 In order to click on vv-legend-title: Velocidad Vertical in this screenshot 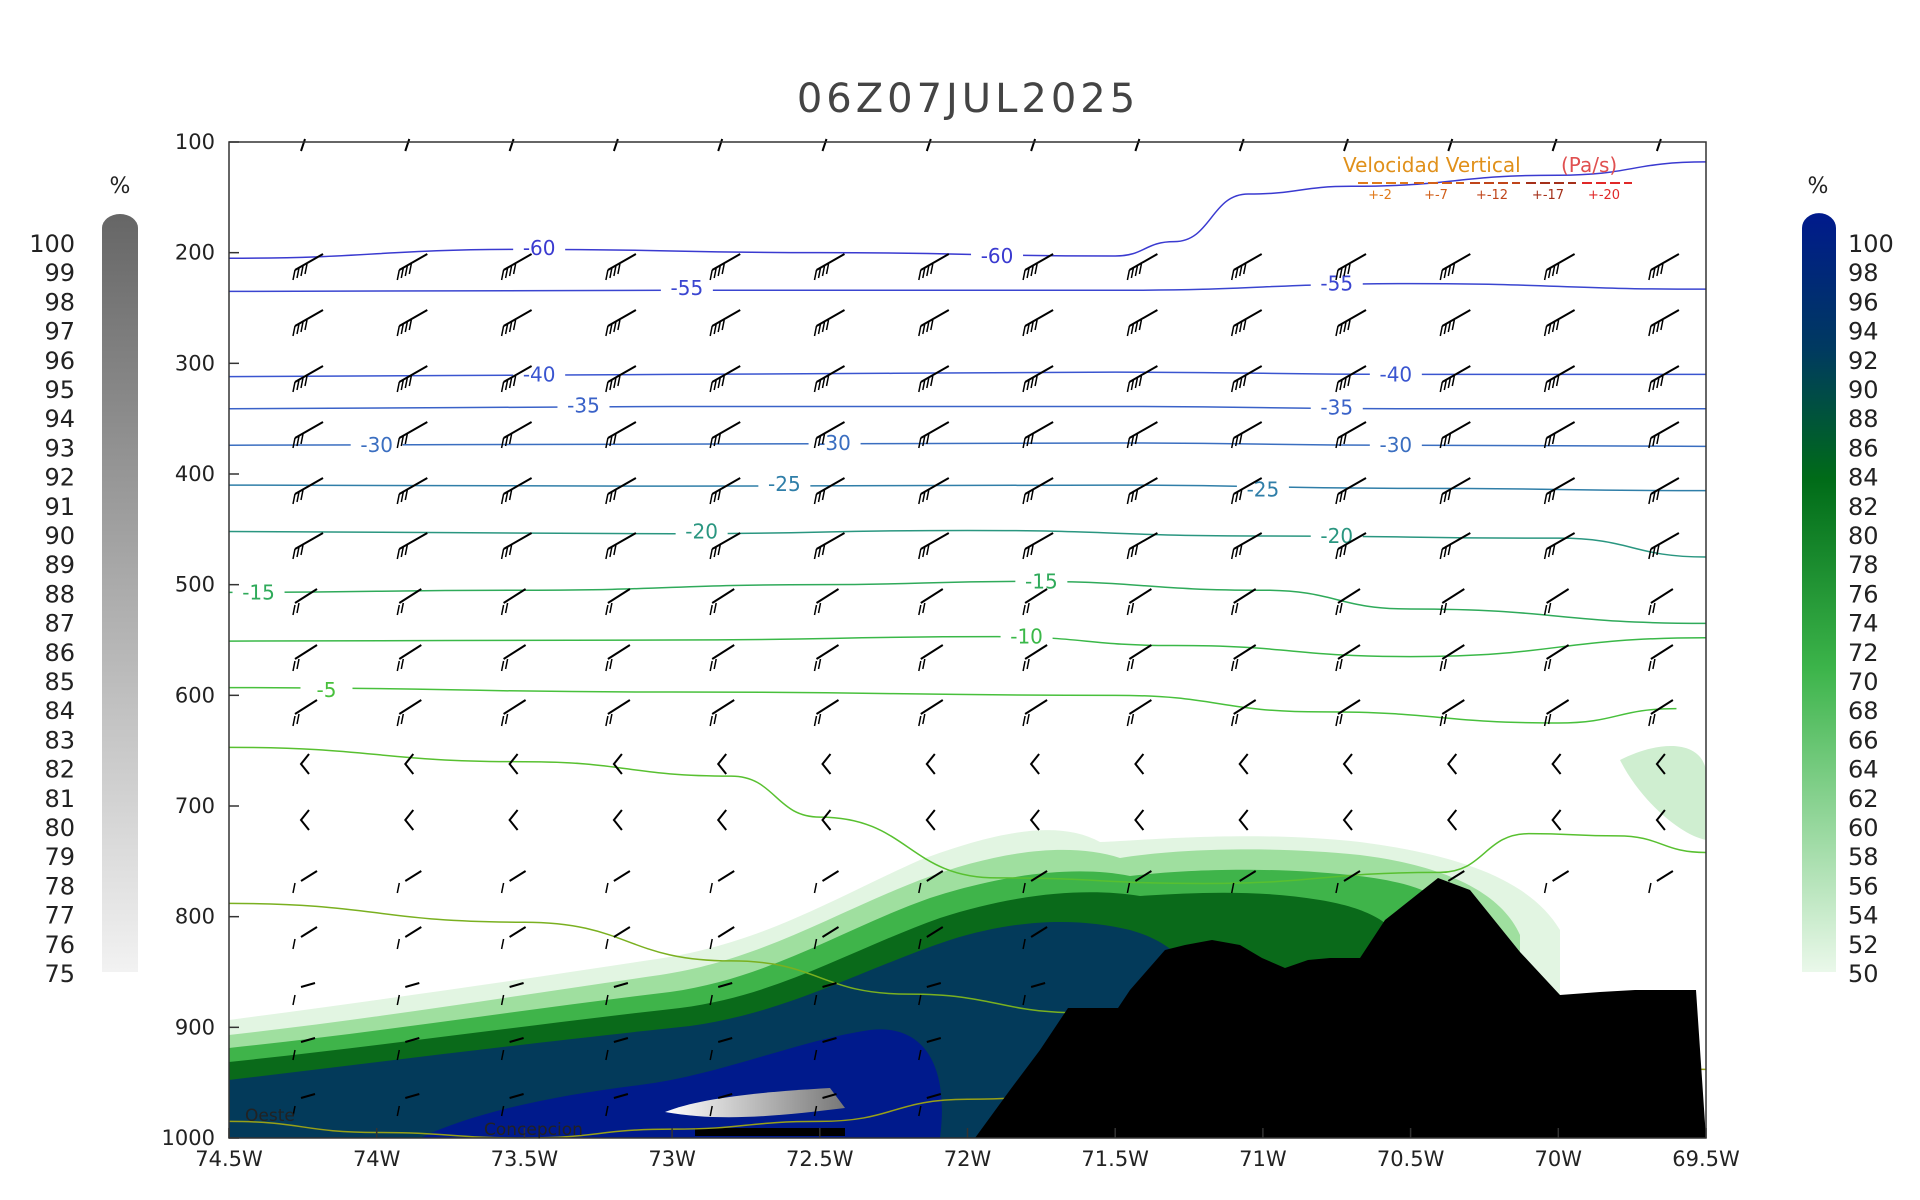, I will do `click(1432, 165)`.